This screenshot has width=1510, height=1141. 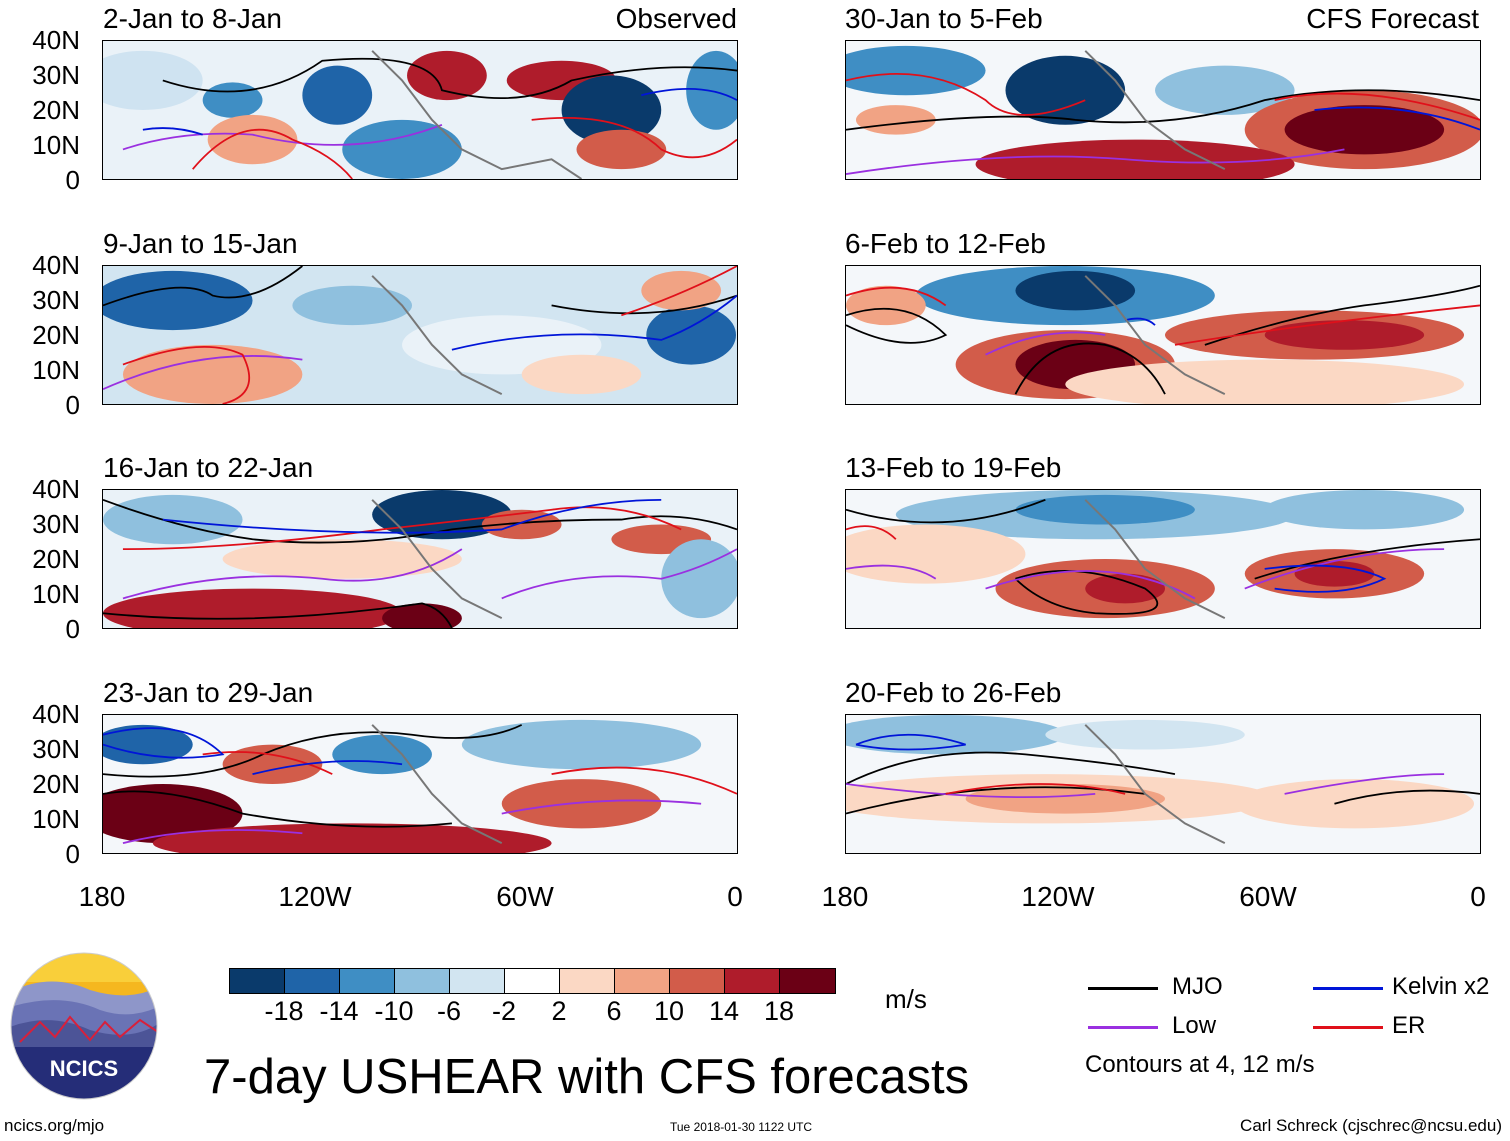 What do you see at coordinates (208, 692) in the screenshot?
I see `panel-title: 23-Jan to 29-Jan` at bounding box center [208, 692].